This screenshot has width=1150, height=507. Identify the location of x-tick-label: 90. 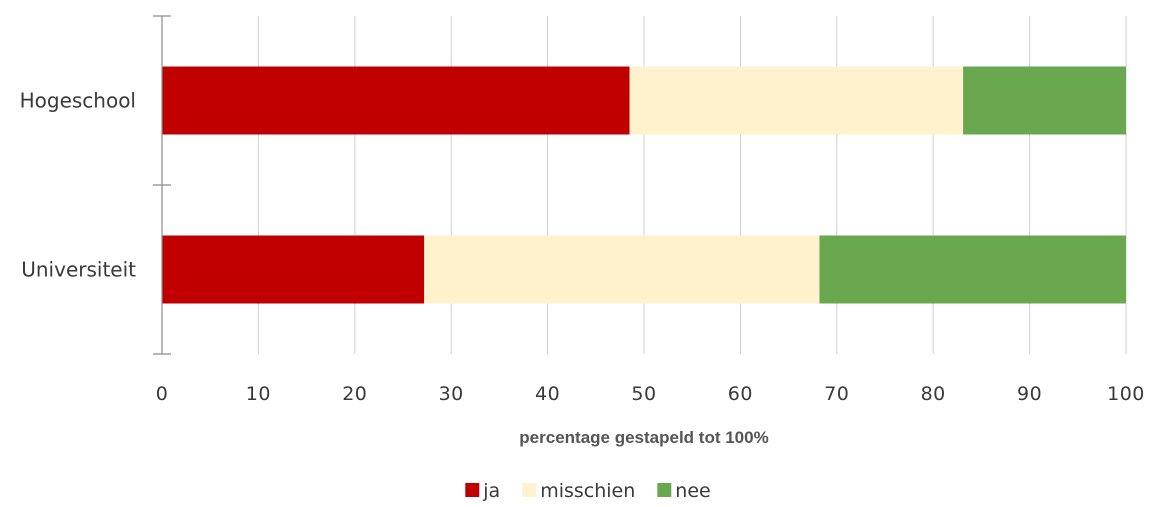
(1029, 394).